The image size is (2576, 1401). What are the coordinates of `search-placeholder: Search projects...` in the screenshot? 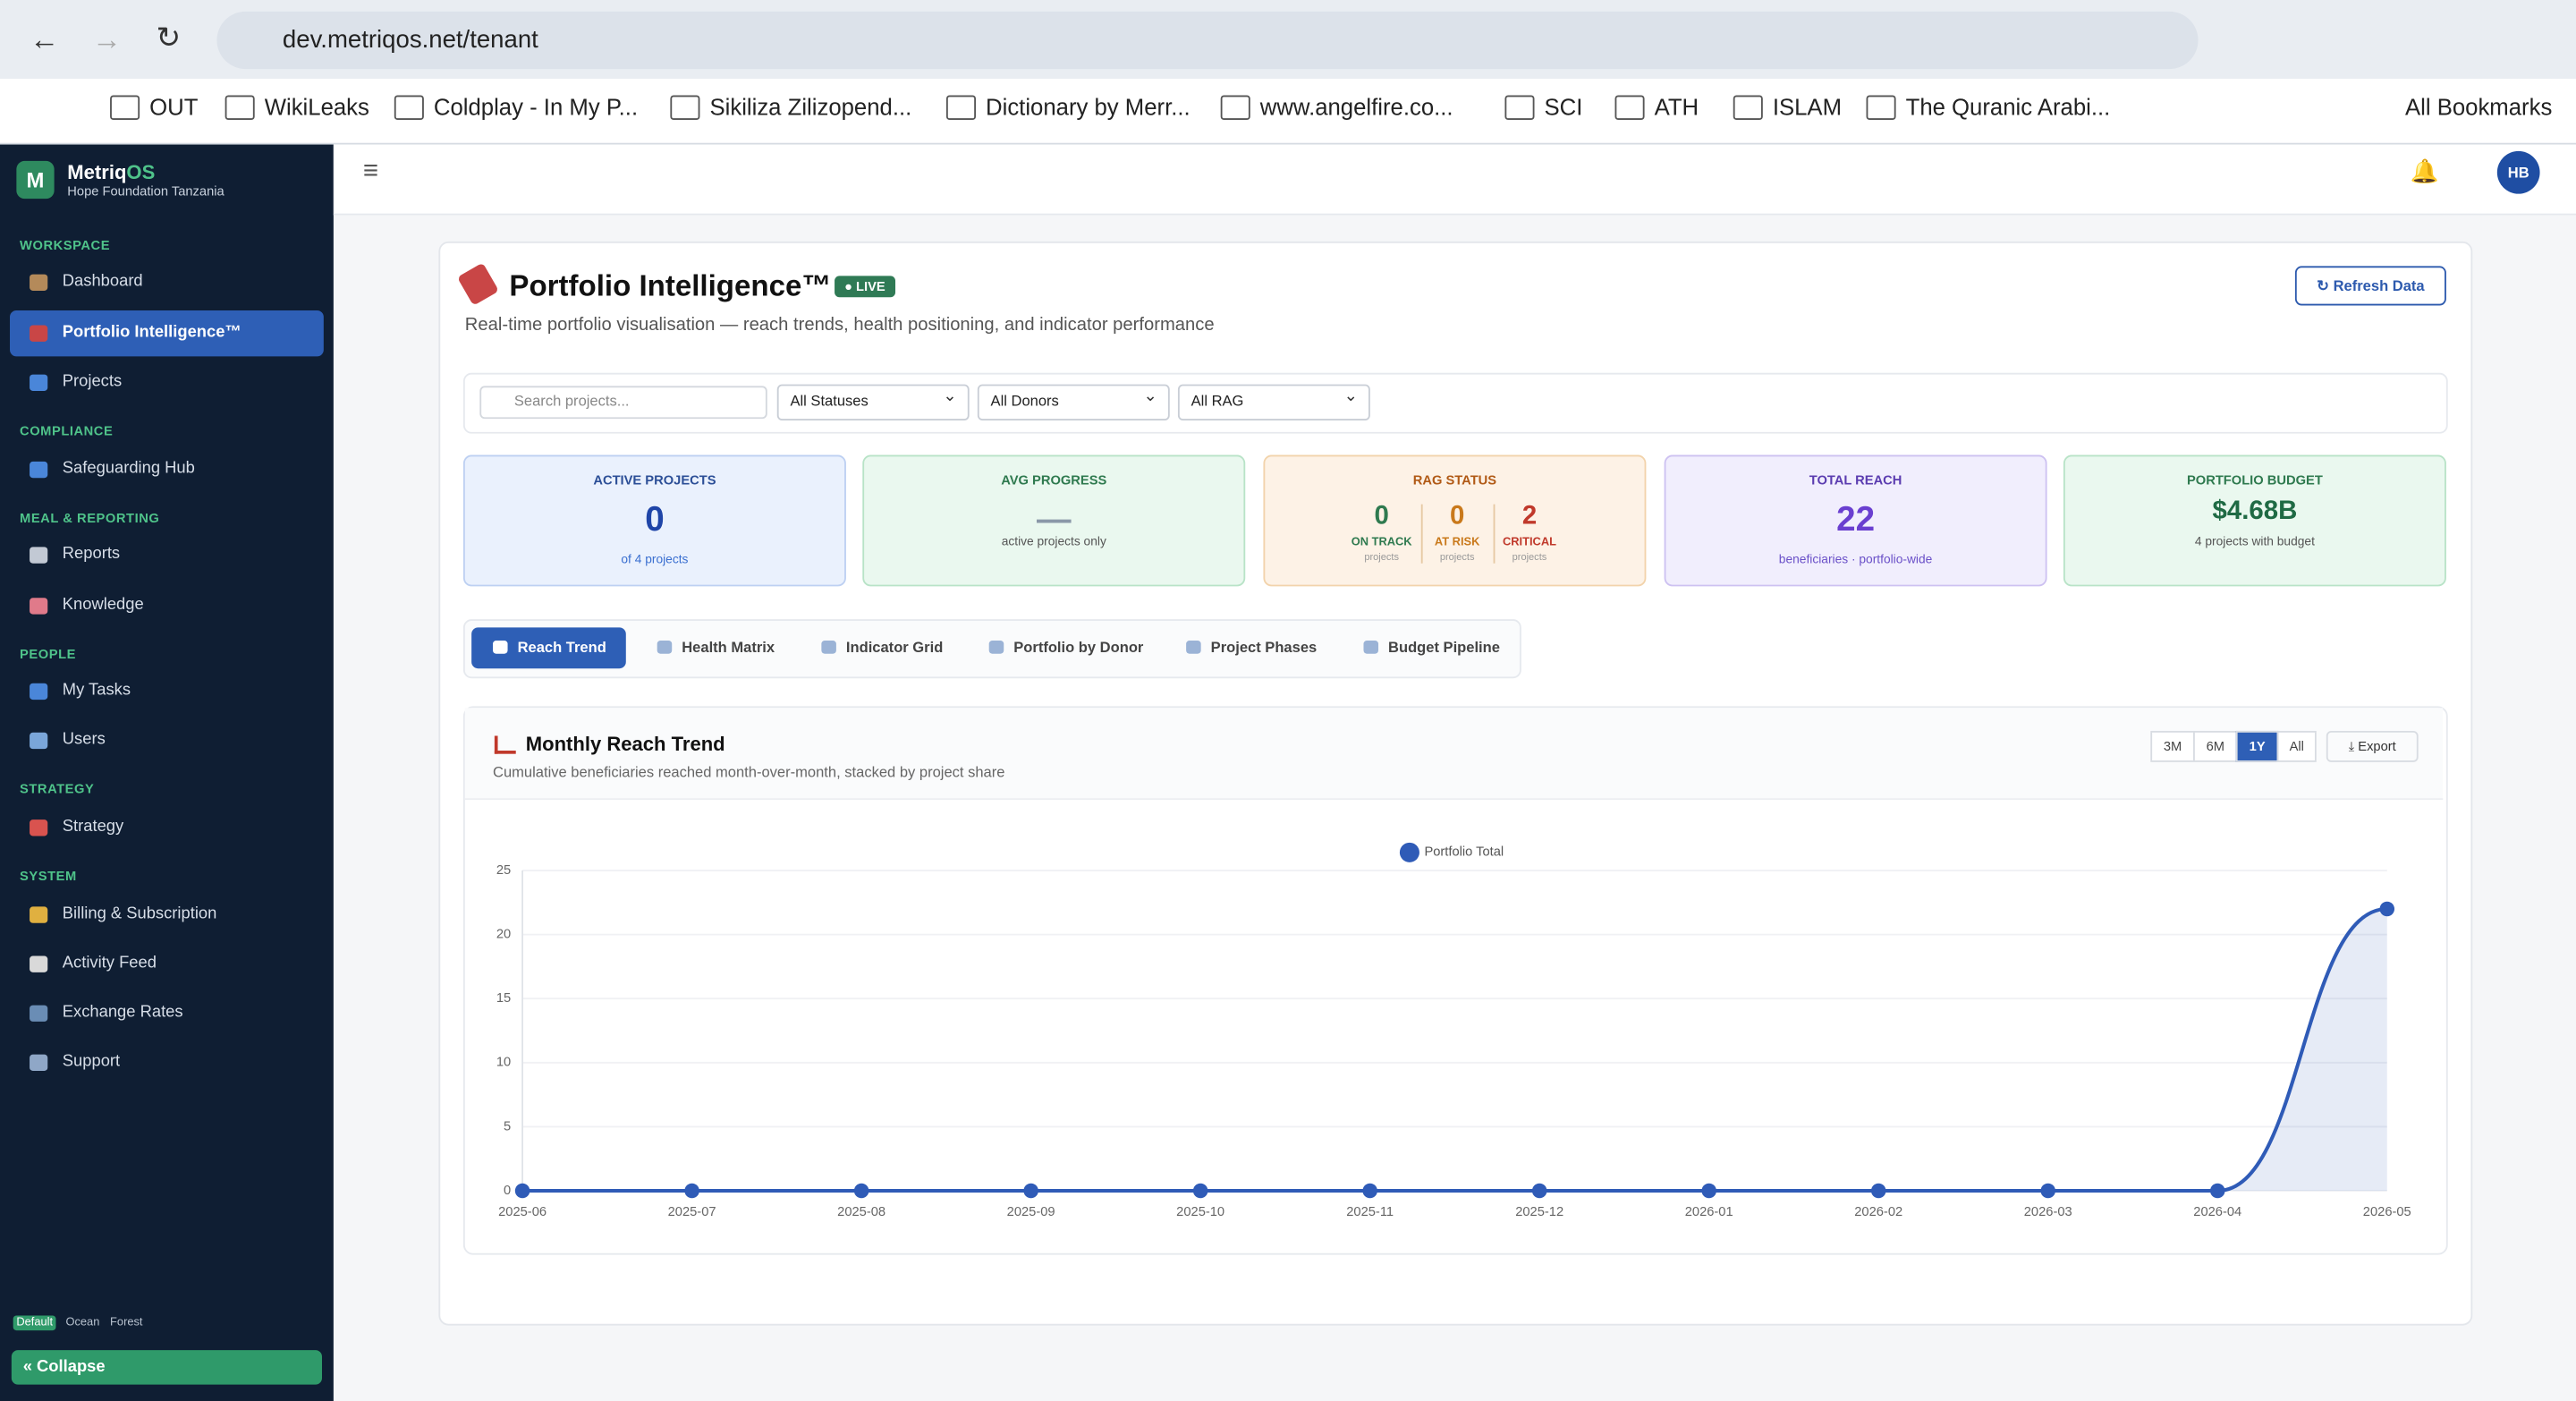 It's located at (571, 401).